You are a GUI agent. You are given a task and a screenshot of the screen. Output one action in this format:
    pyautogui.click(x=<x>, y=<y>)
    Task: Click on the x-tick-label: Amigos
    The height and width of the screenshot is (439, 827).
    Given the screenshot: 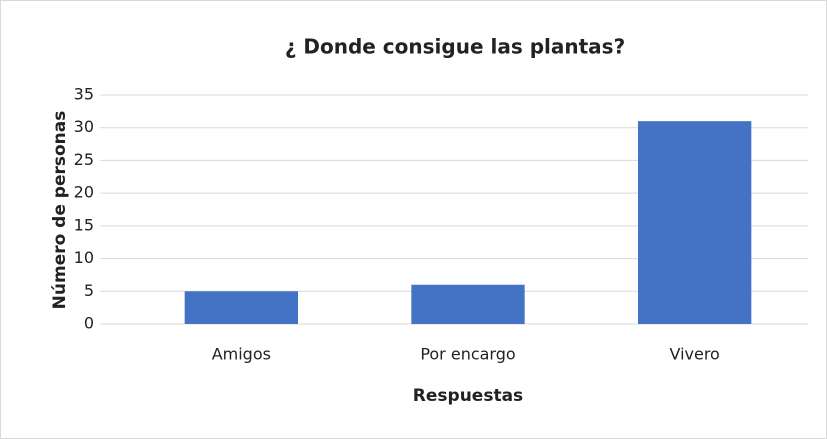 What is the action you would take?
    pyautogui.click(x=241, y=354)
    